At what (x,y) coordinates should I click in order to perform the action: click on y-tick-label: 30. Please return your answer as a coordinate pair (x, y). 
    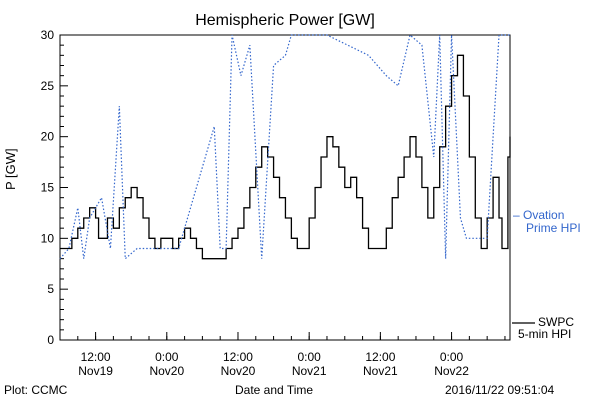
    Looking at the image, I should click on (48, 35).